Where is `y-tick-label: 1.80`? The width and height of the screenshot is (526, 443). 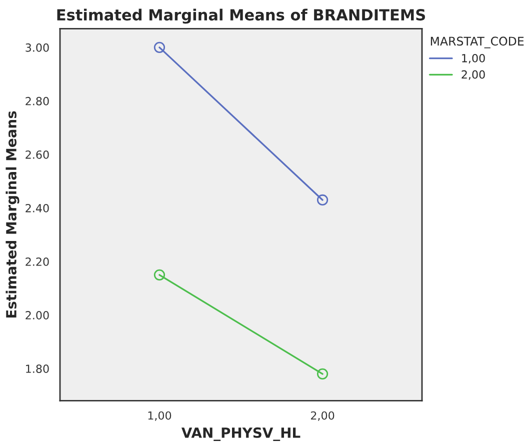
y-tick-label: 1.80 is located at coordinates (37, 368).